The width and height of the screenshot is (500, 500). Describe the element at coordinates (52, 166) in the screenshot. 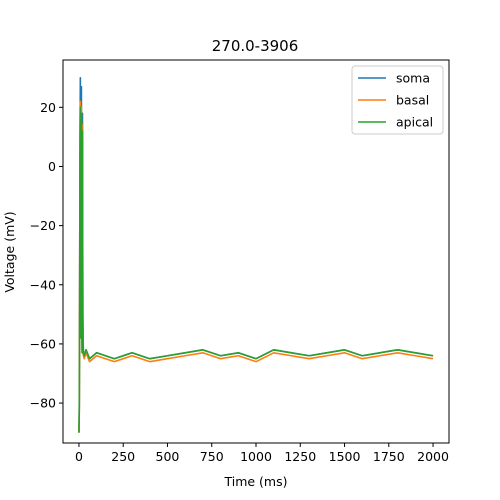

I see `y-tick-label: 0` at that location.